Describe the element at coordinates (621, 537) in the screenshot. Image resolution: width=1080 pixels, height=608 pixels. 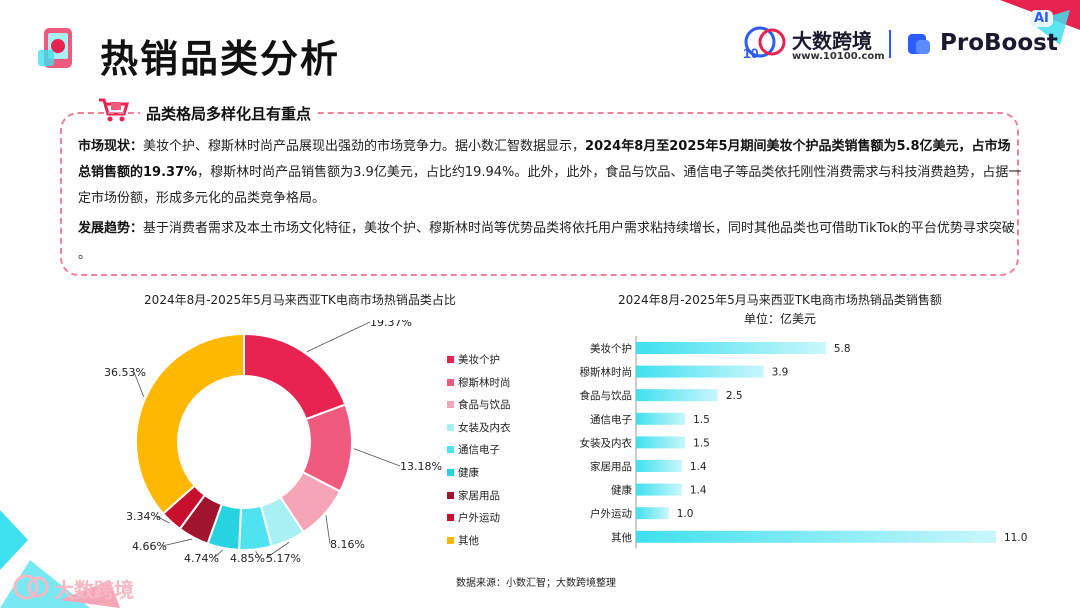
I see `bar-category-label: 其他` at that location.